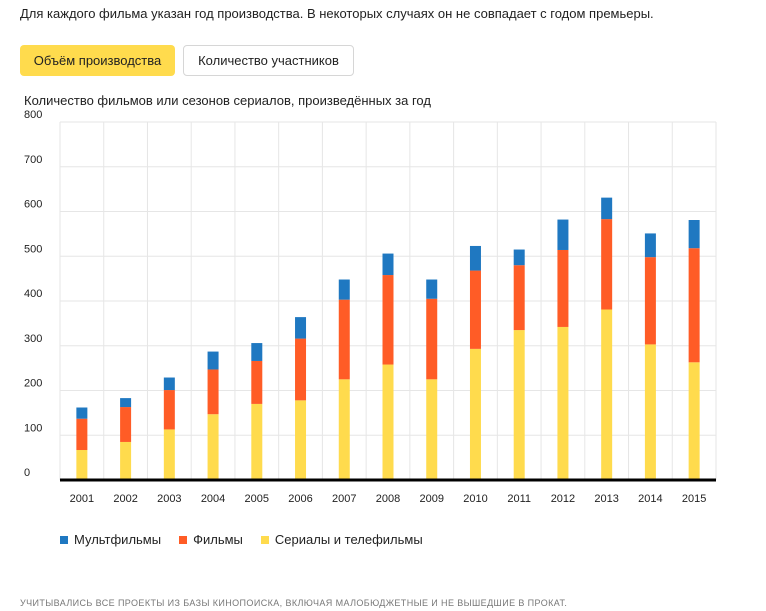  Describe the element at coordinates (348, 539) in the screenshot. I see `legend-label-series: Сериалы и телефильмы` at that location.